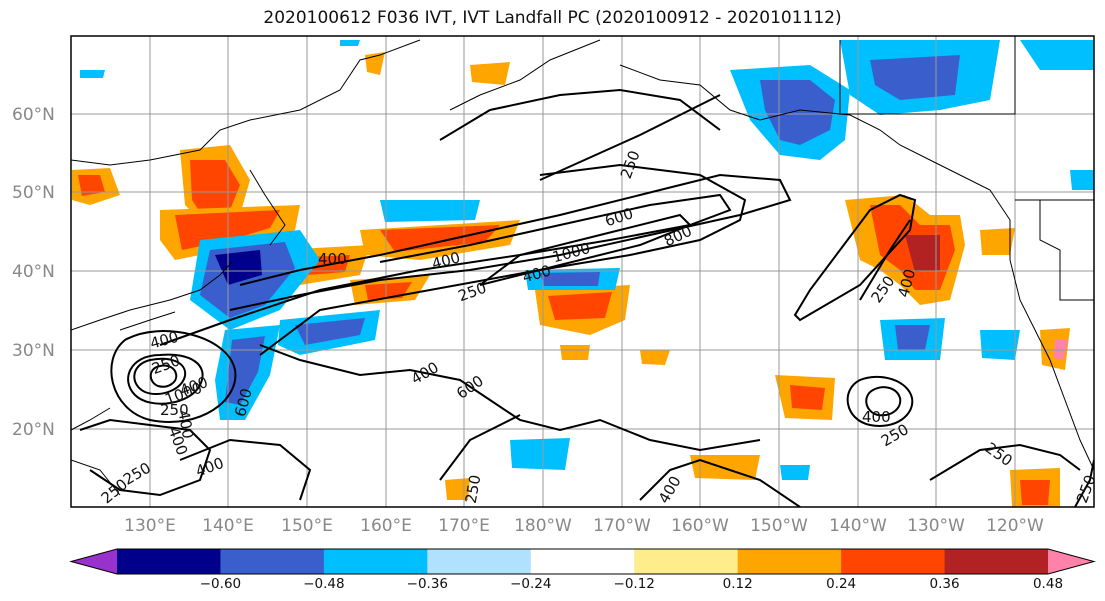 This screenshot has height=601, width=1105. I want to click on colorbar, so click(582, 561).